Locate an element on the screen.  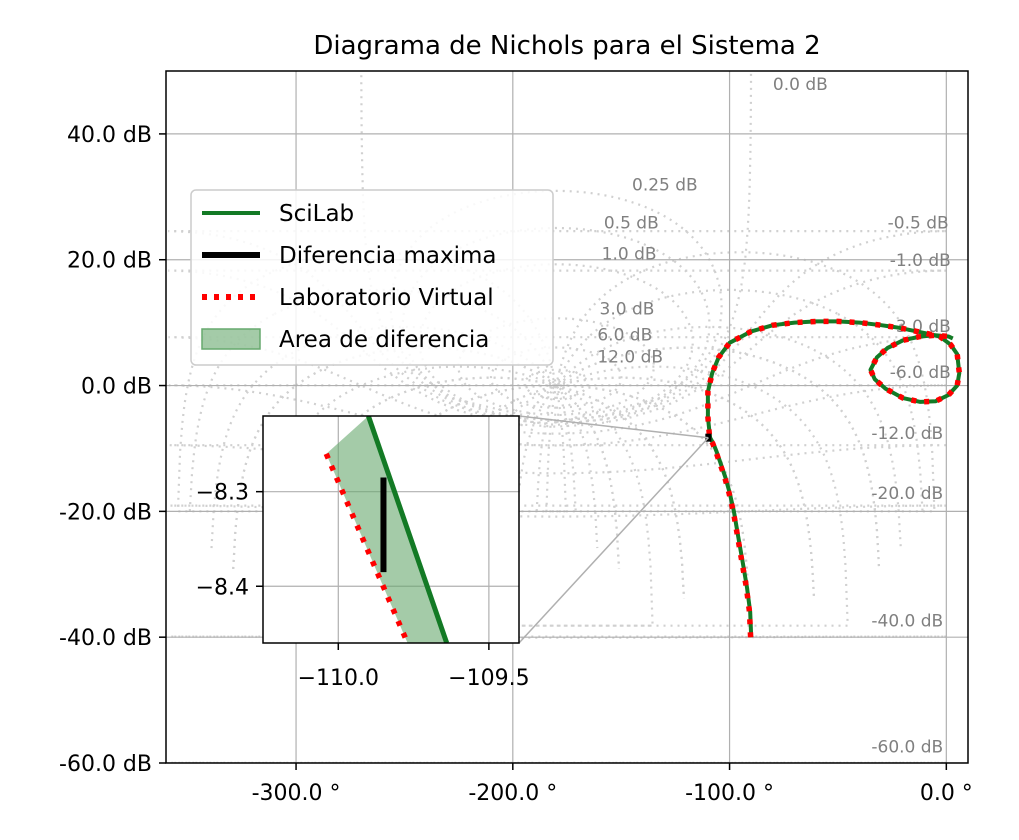
m-circle-label: 0.25 dB is located at coordinates (665, 186).